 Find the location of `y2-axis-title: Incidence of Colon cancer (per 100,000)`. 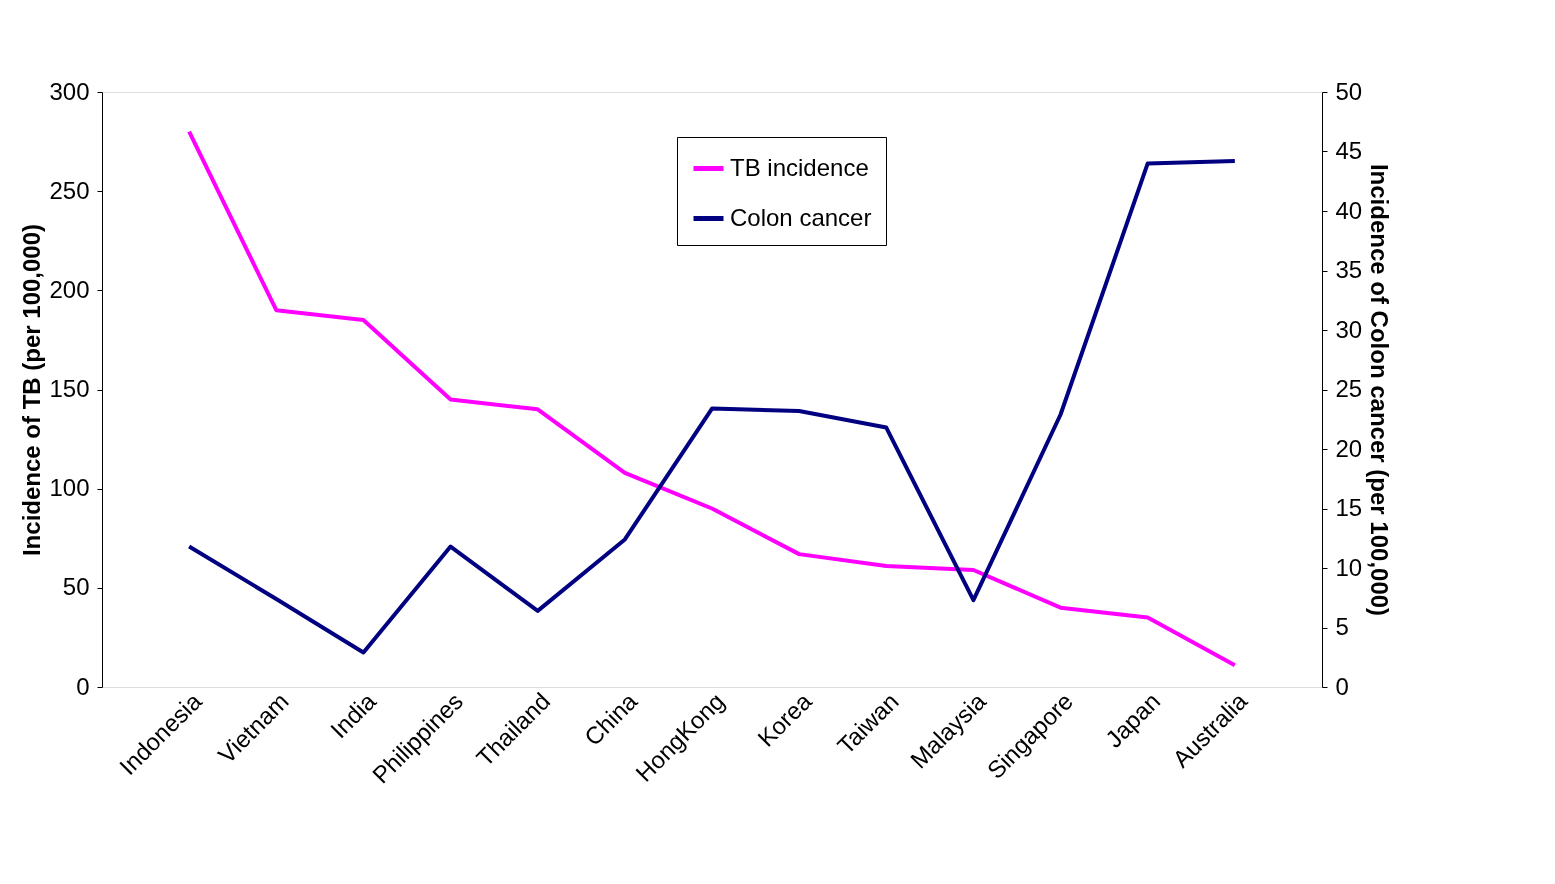

y2-axis-title: Incidence of Colon cancer (per 100,000) is located at coordinates (1380, 390).